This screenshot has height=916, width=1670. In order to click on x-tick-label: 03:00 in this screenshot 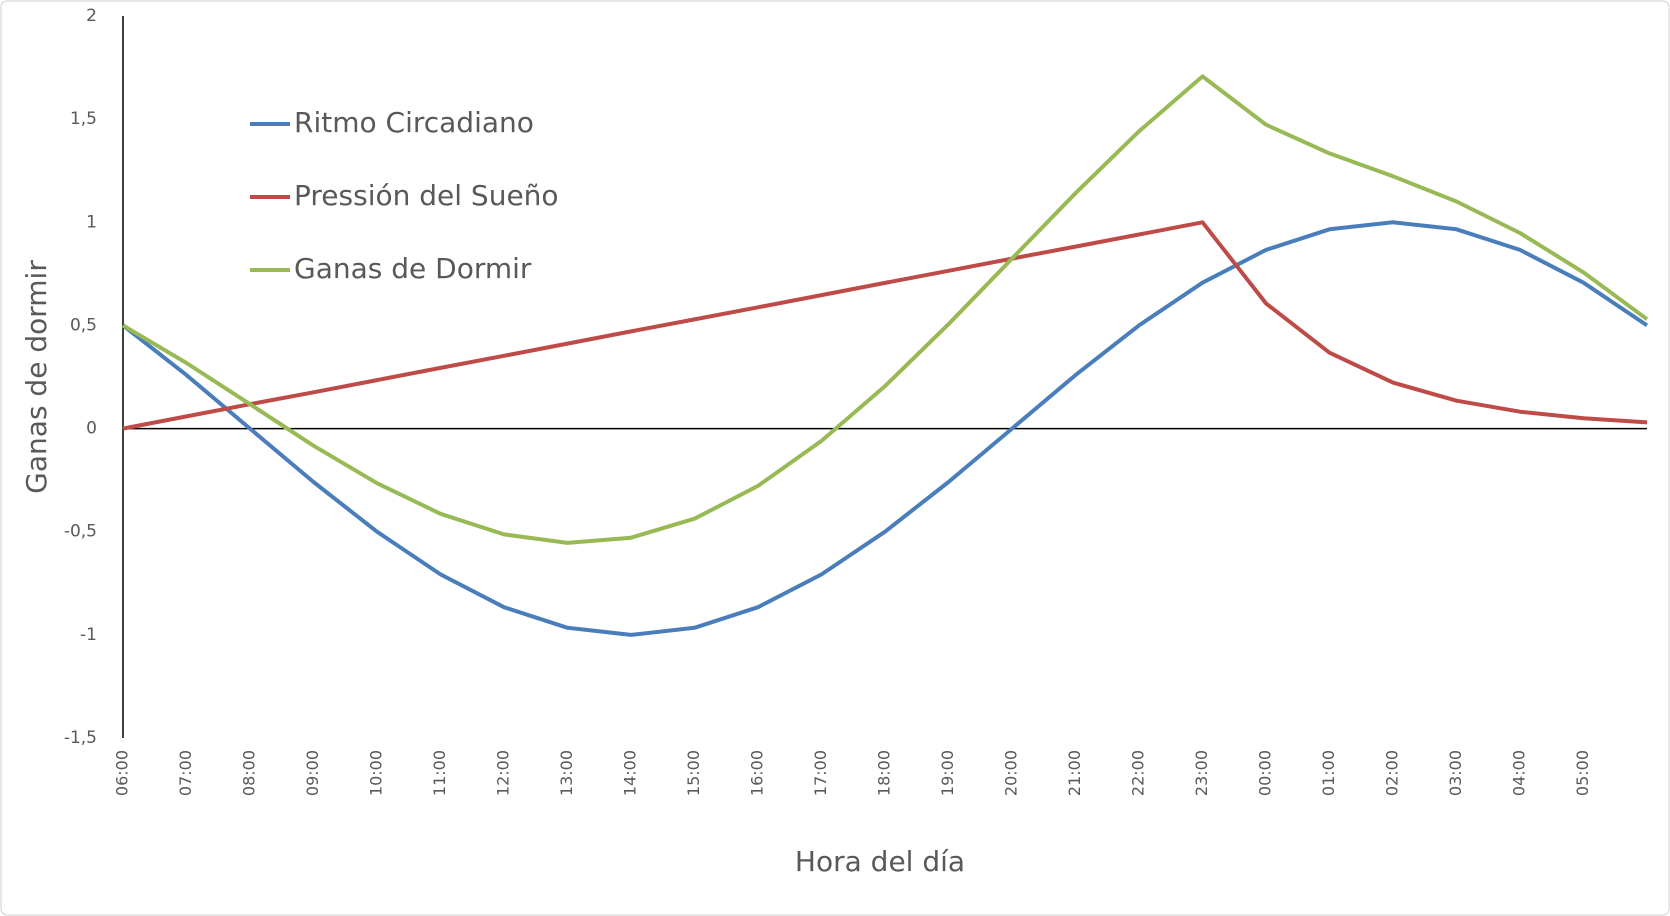, I will do `click(1455, 773)`.